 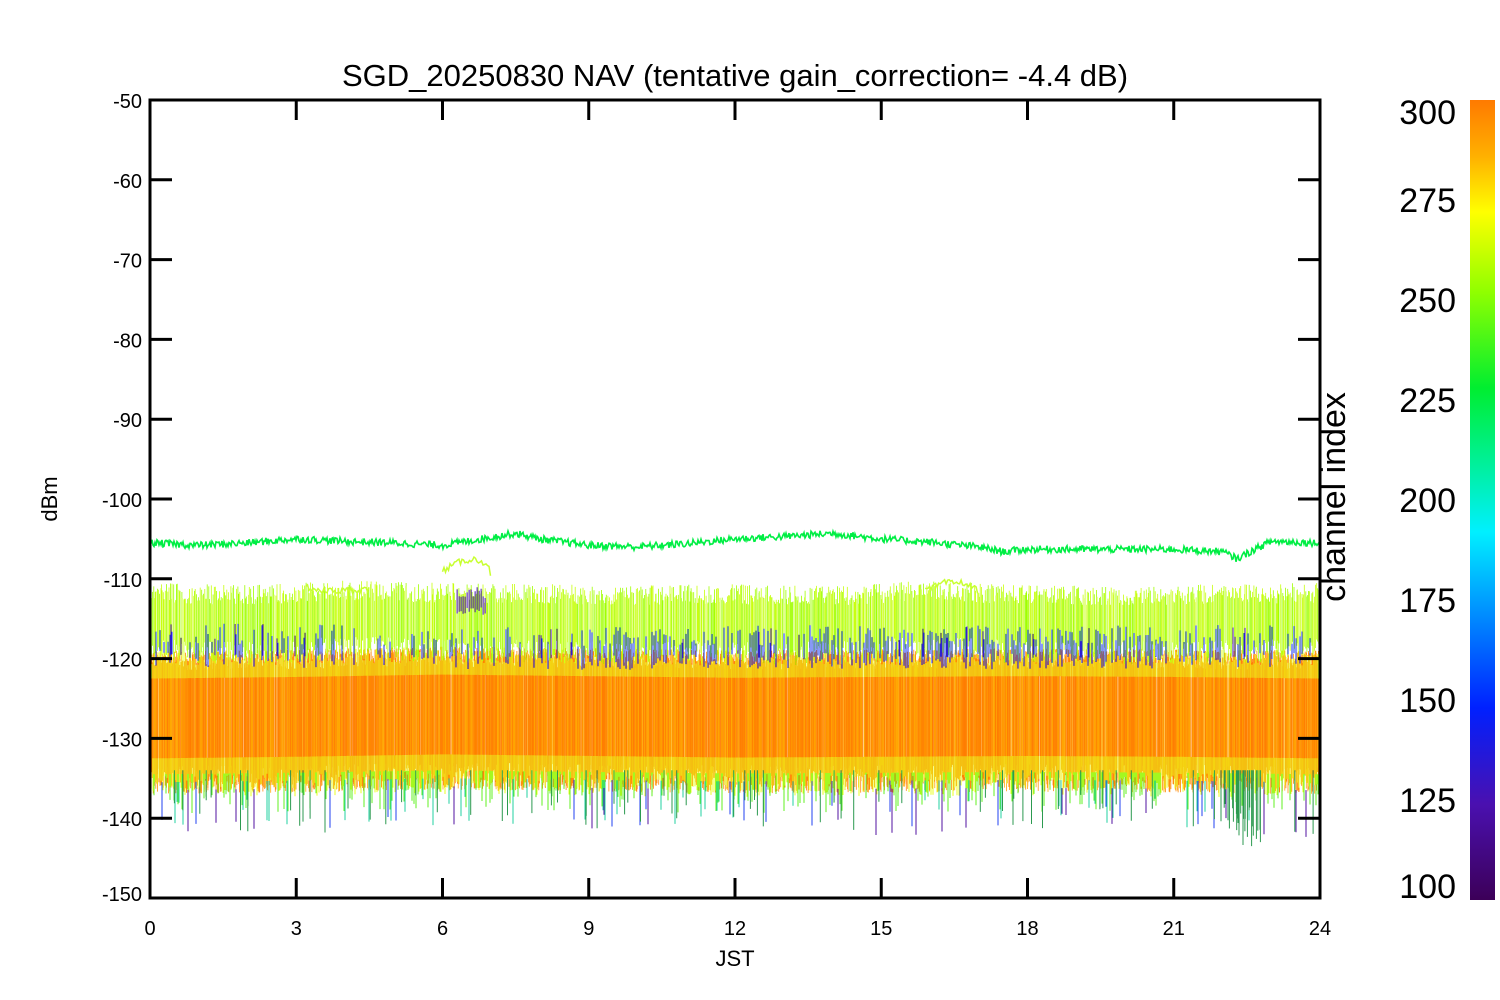 What do you see at coordinates (1427, 113) in the screenshot?
I see `colorbar-tick-label: 300` at bounding box center [1427, 113].